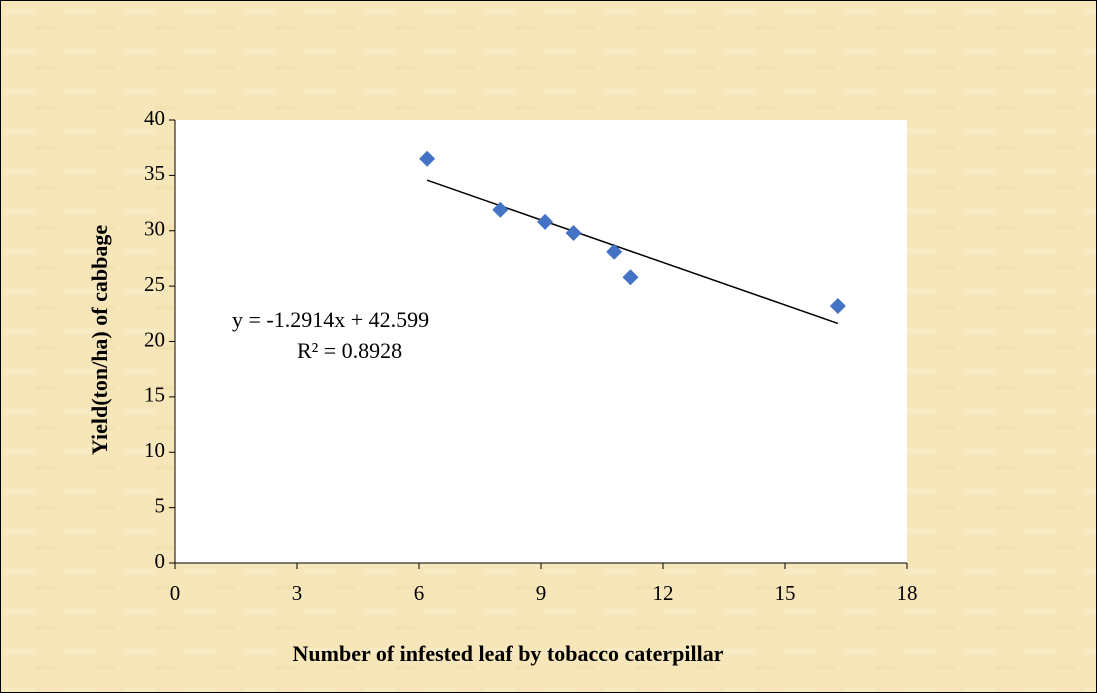 The height and width of the screenshot is (693, 1097). Describe the element at coordinates (154, 118) in the screenshot. I see `y-tick-label: 40` at that location.